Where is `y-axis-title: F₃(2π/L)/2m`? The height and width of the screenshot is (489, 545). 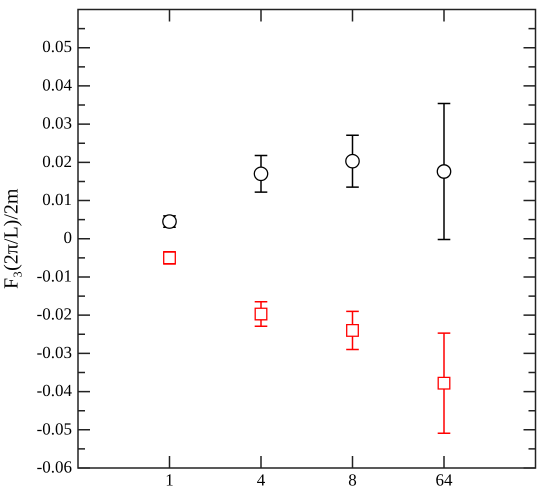
y-axis-title: F₃(2π/L)/2m is located at coordinates (11, 238).